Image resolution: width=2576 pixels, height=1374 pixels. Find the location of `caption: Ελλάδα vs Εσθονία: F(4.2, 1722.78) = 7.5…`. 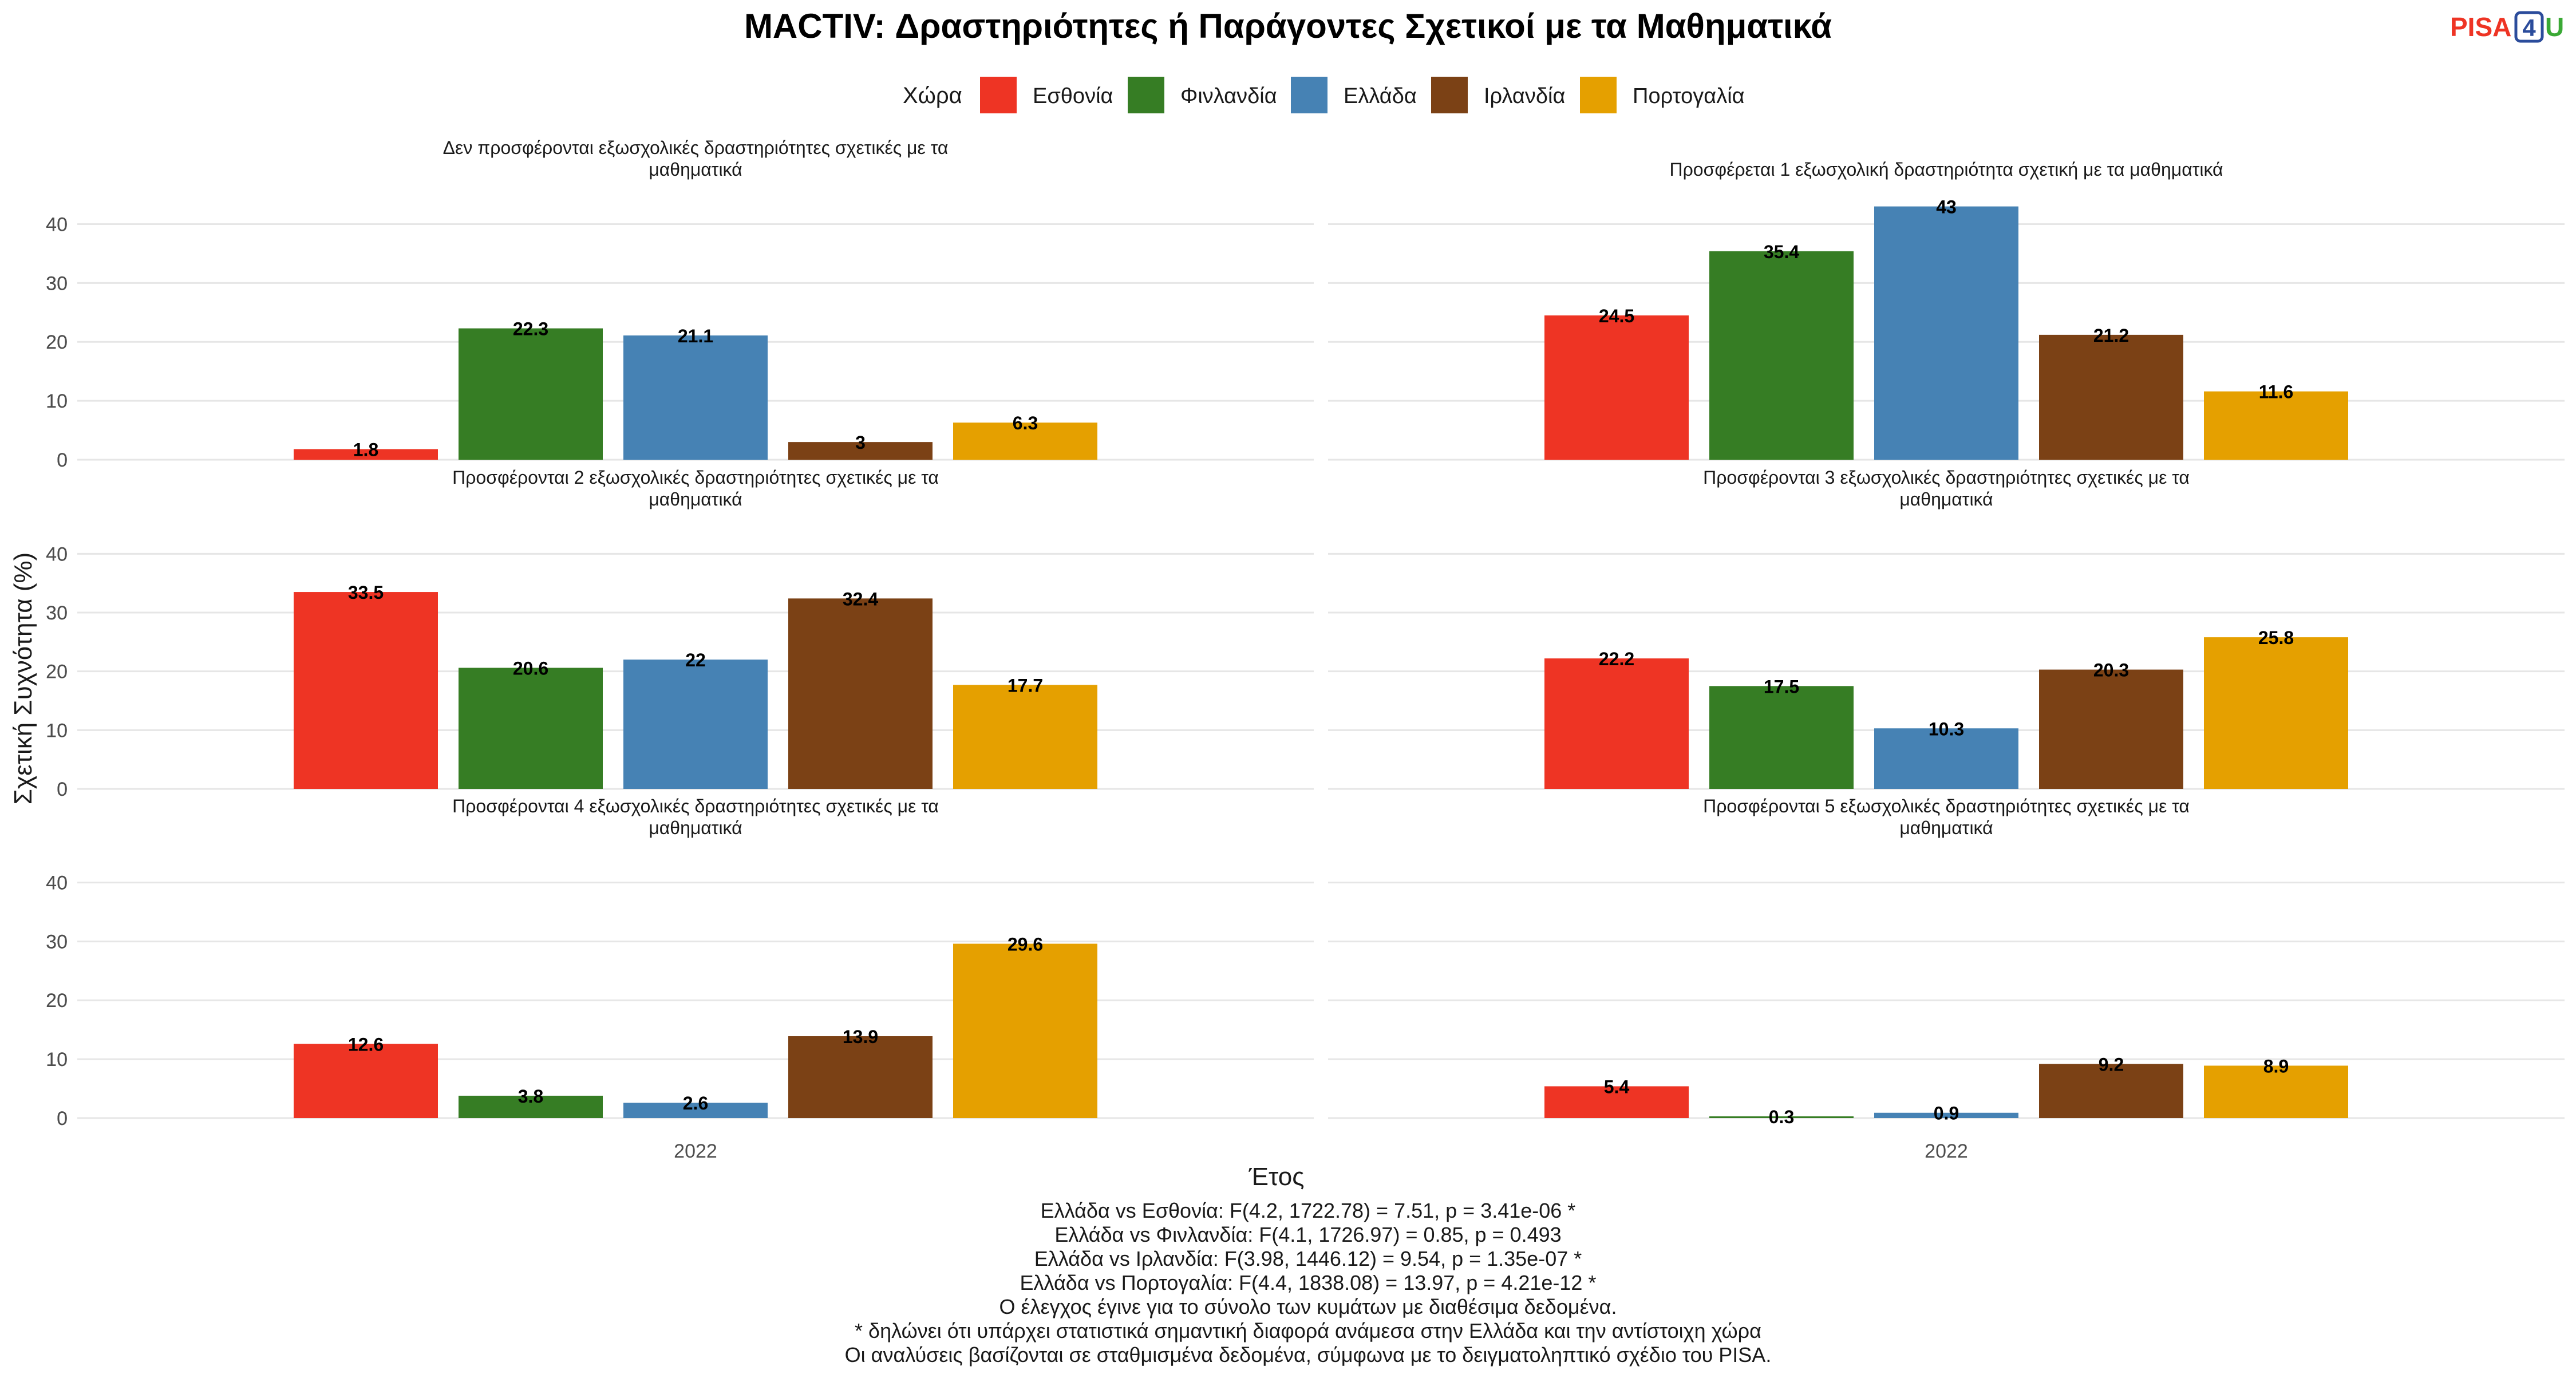

caption: Ελλάδα vs Εσθονία: F(4.2, 1722.78) = 7.5… is located at coordinates (1308, 1283).